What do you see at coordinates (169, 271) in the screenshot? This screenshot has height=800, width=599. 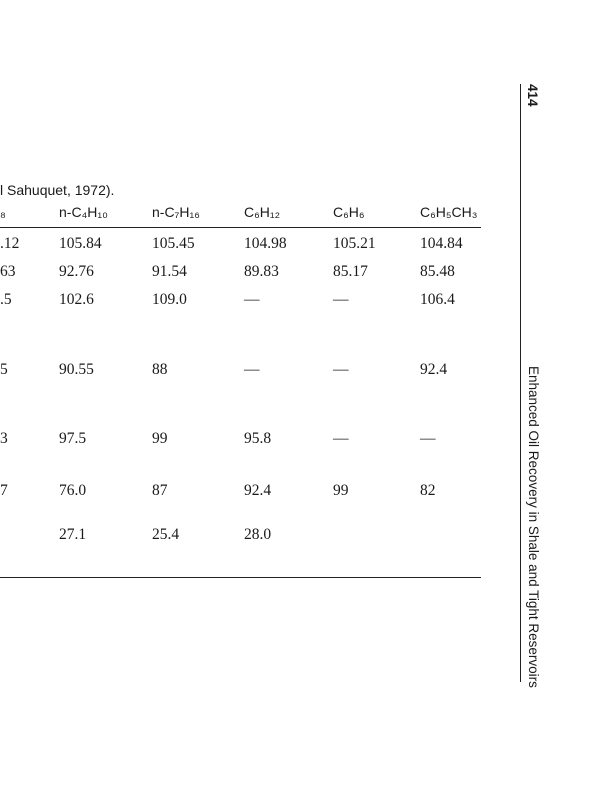 I see `table-cell: 91.54` at bounding box center [169, 271].